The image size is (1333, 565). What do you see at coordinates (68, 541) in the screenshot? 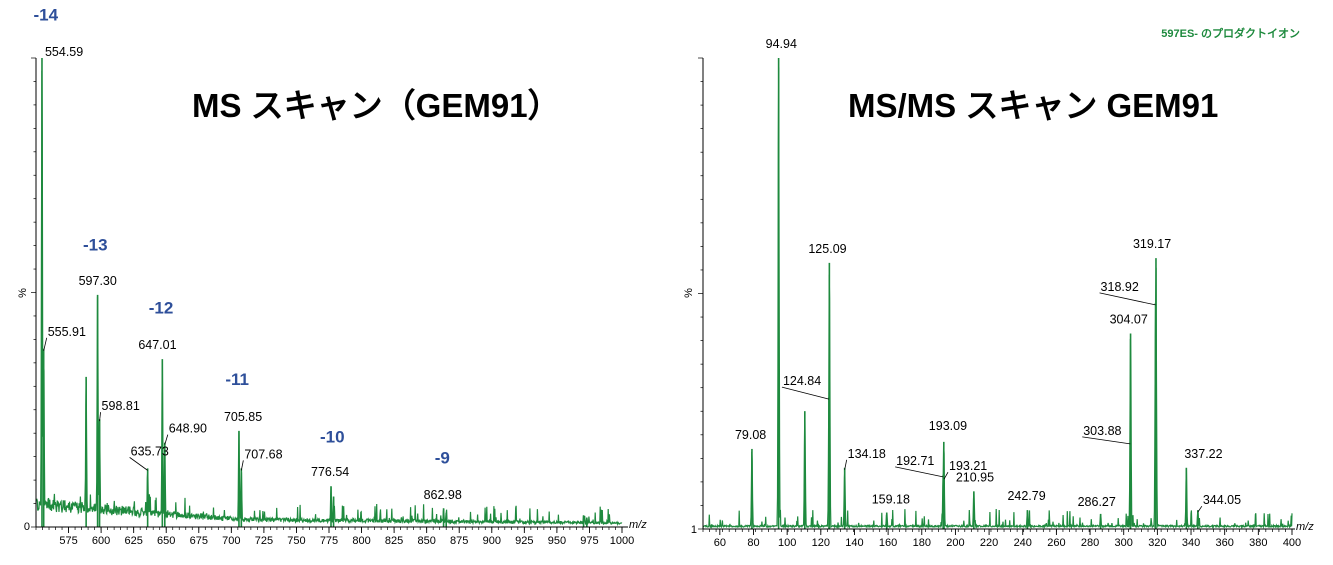
I see `ms-scan-x-tick-label: 575` at bounding box center [68, 541].